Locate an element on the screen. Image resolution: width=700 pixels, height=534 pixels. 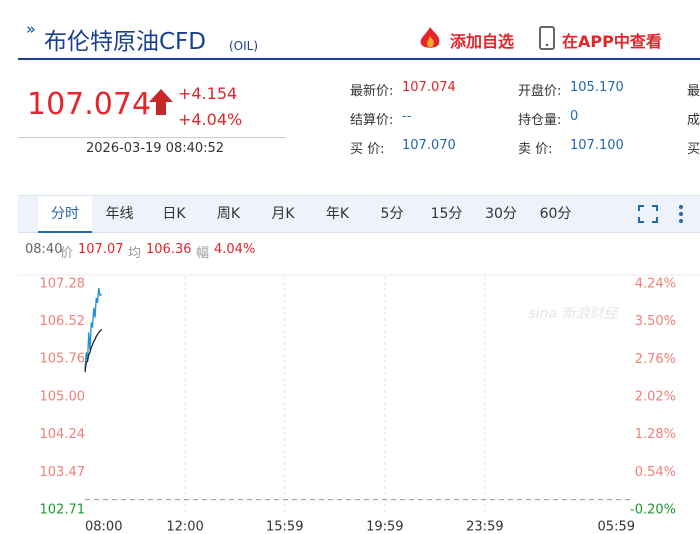
tab: 年K is located at coordinates (337, 214).